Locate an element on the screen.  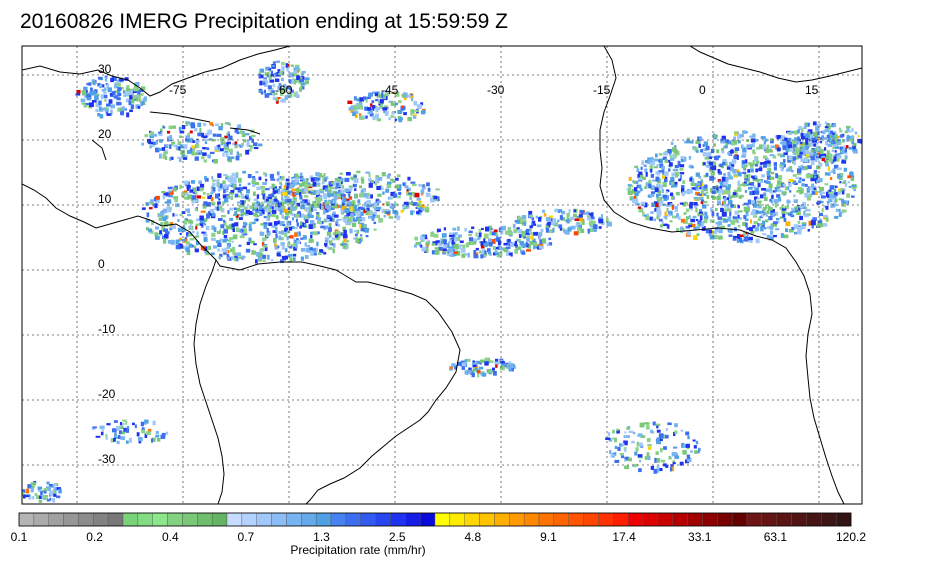
lon-label: 15 is located at coordinates (812, 90).